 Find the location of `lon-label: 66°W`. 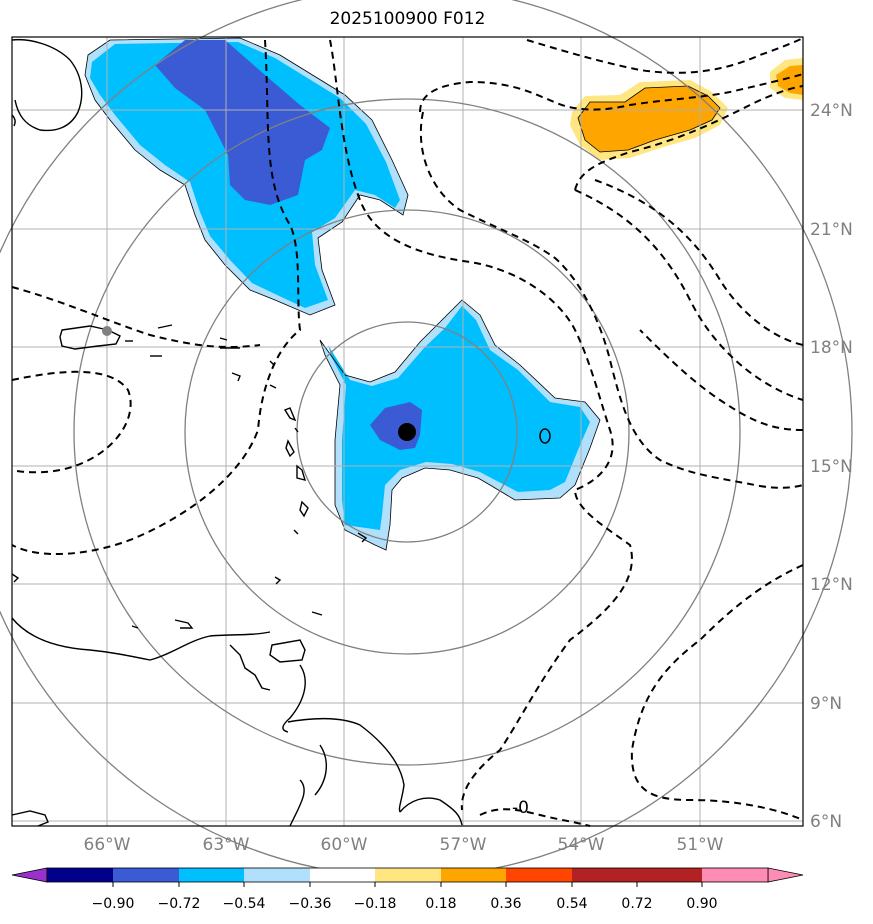

lon-label: 66°W is located at coordinates (107, 845).